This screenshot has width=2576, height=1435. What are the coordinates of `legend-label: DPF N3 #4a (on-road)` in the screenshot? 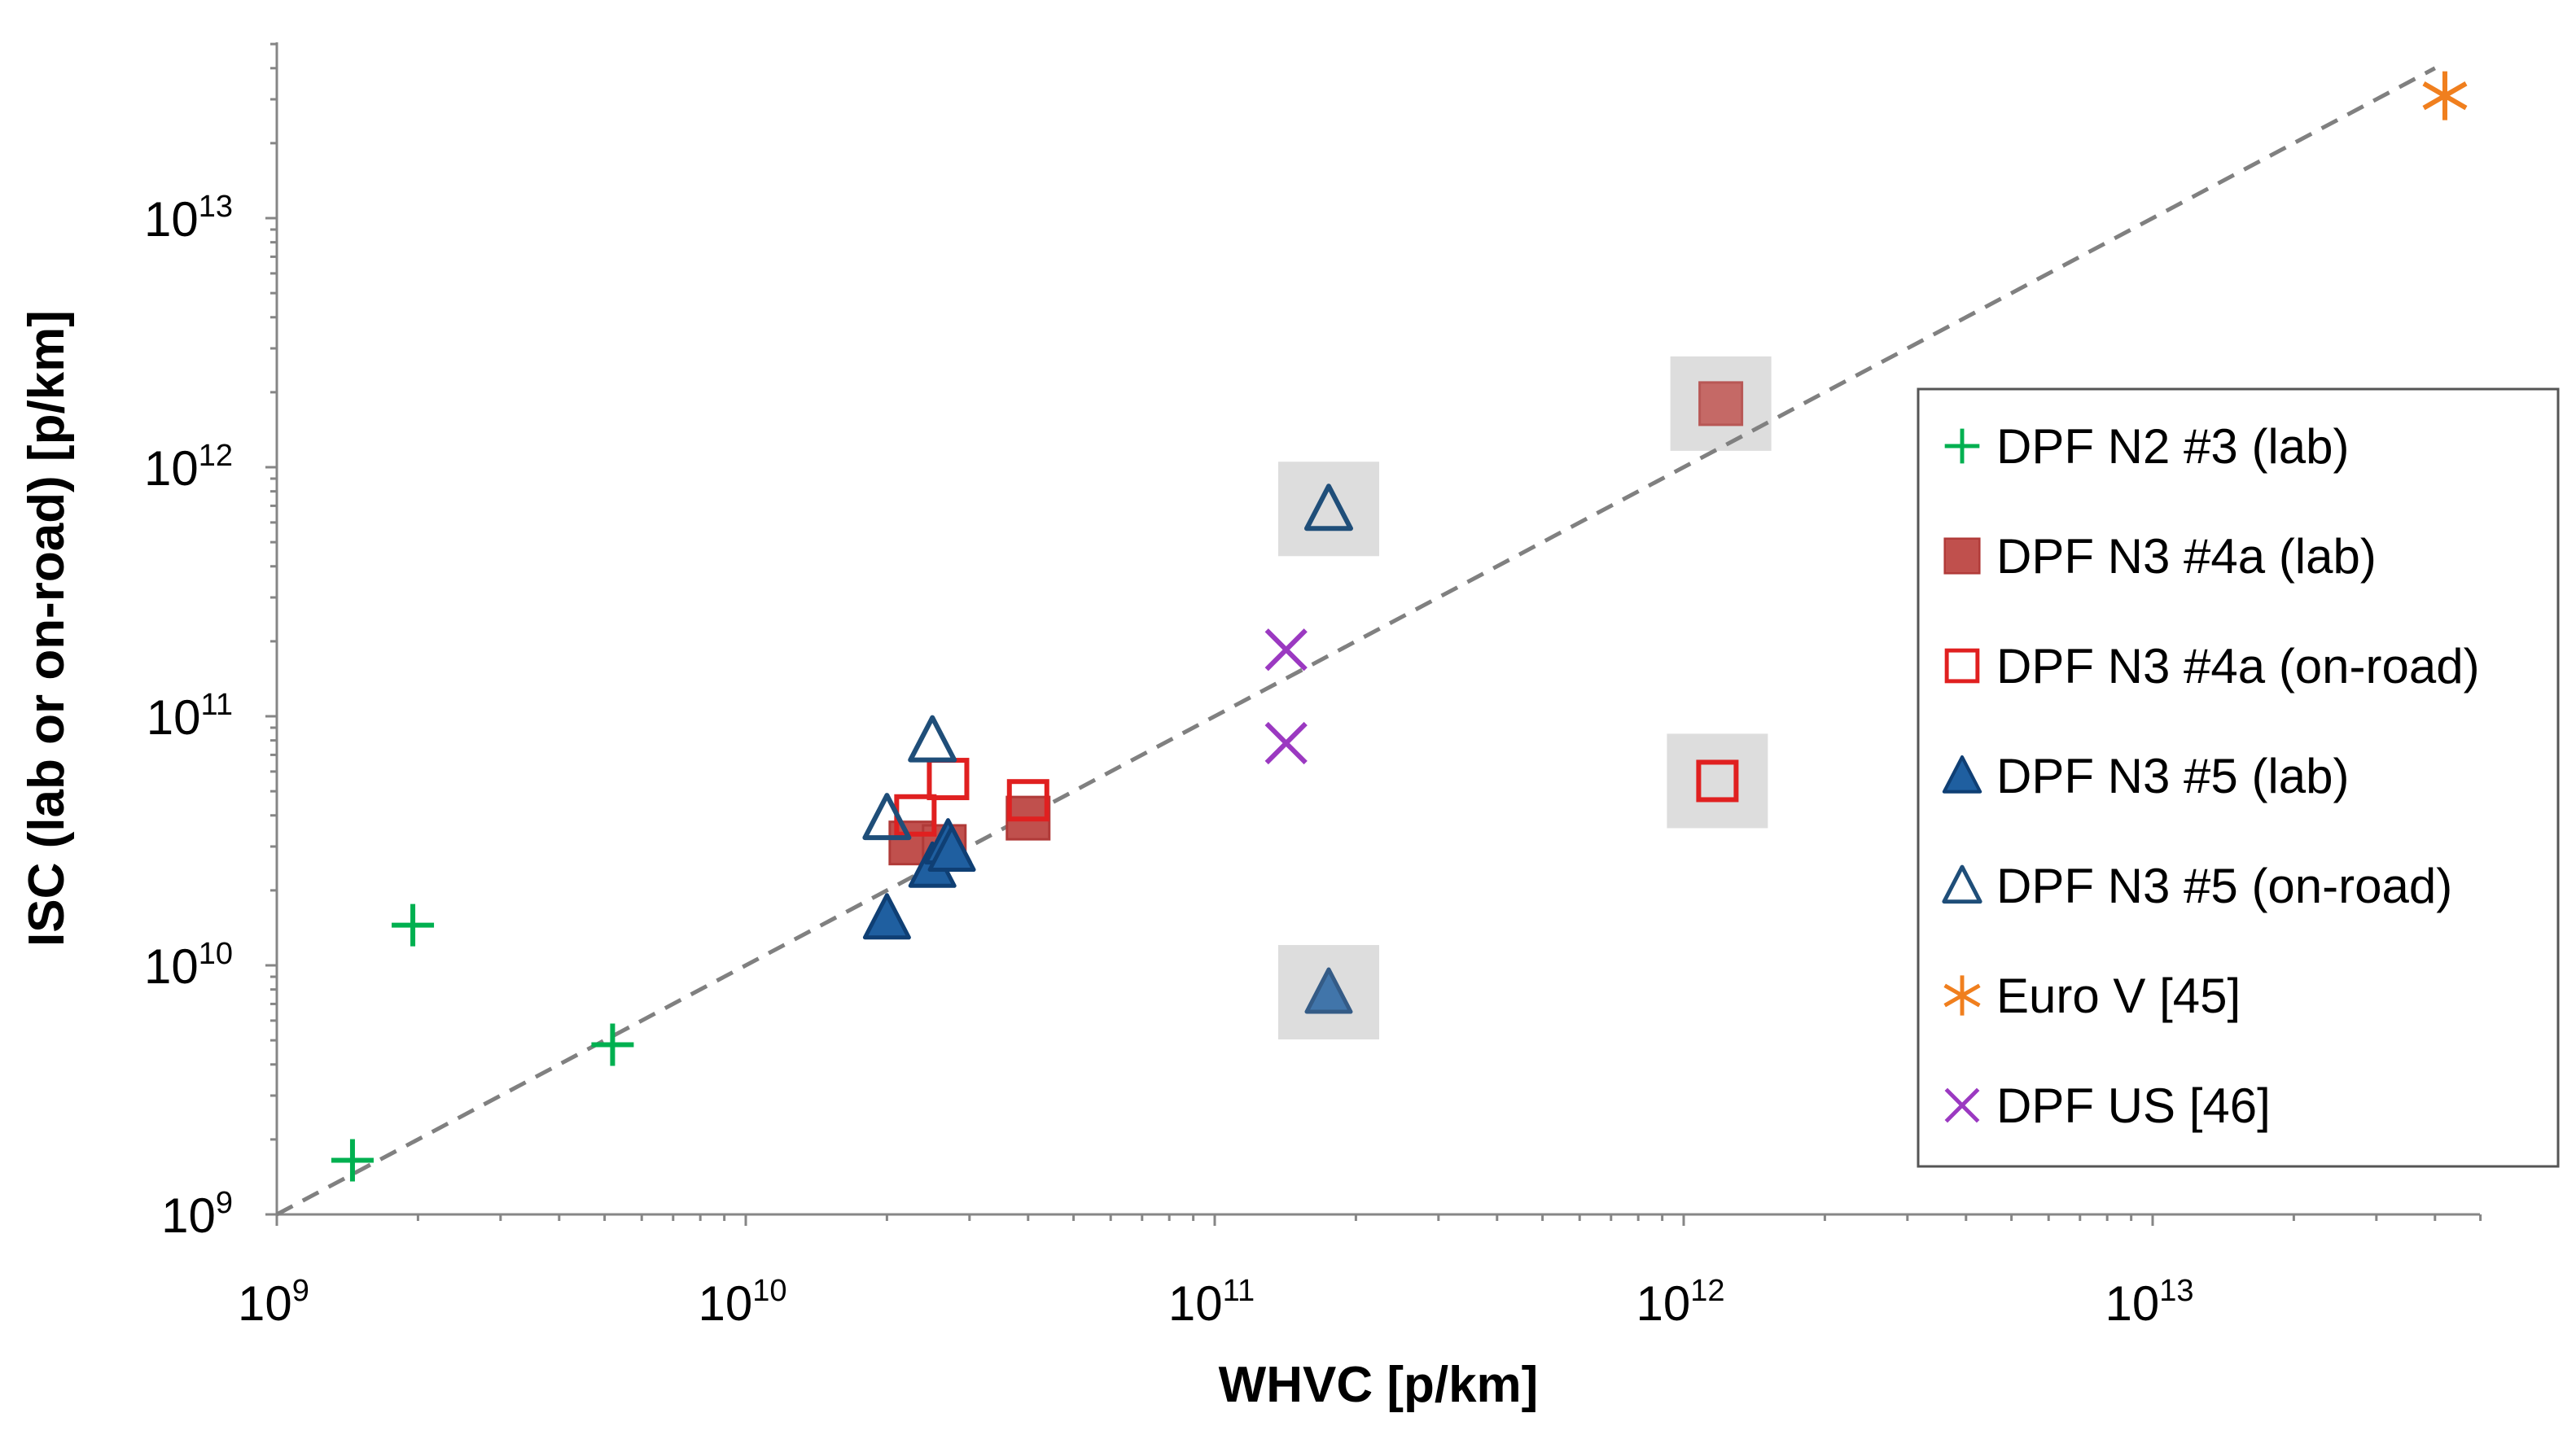 It's located at (2238, 666).